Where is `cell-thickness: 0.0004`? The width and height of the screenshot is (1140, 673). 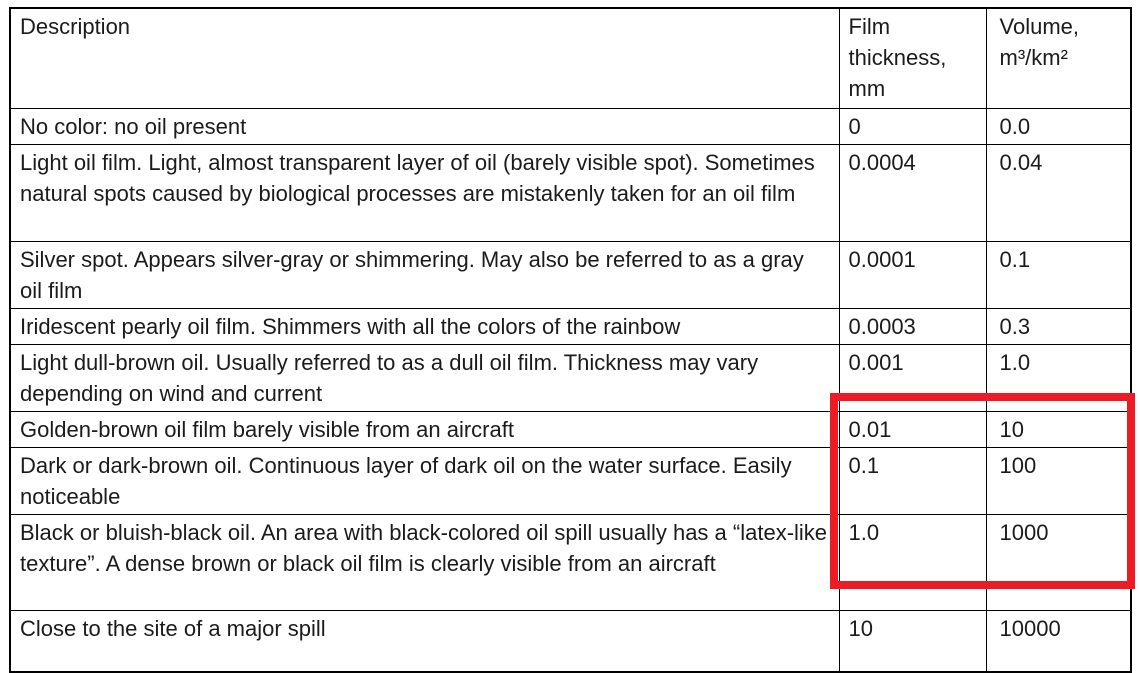 cell-thickness: 0.0004 is located at coordinates (912, 192).